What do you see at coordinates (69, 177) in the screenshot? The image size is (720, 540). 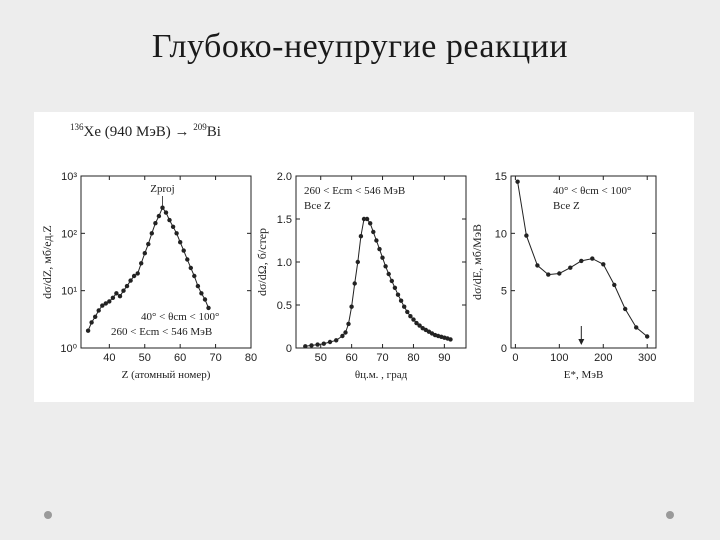 I see `chart1-ytick-label: 10³` at bounding box center [69, 177].